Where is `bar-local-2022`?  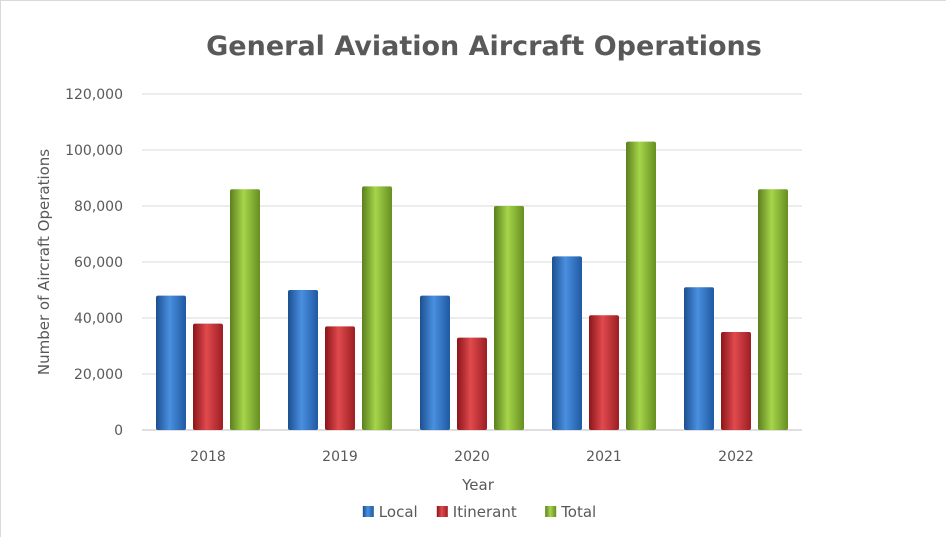
bar-local-2022 is located at coordinates (699, 358).